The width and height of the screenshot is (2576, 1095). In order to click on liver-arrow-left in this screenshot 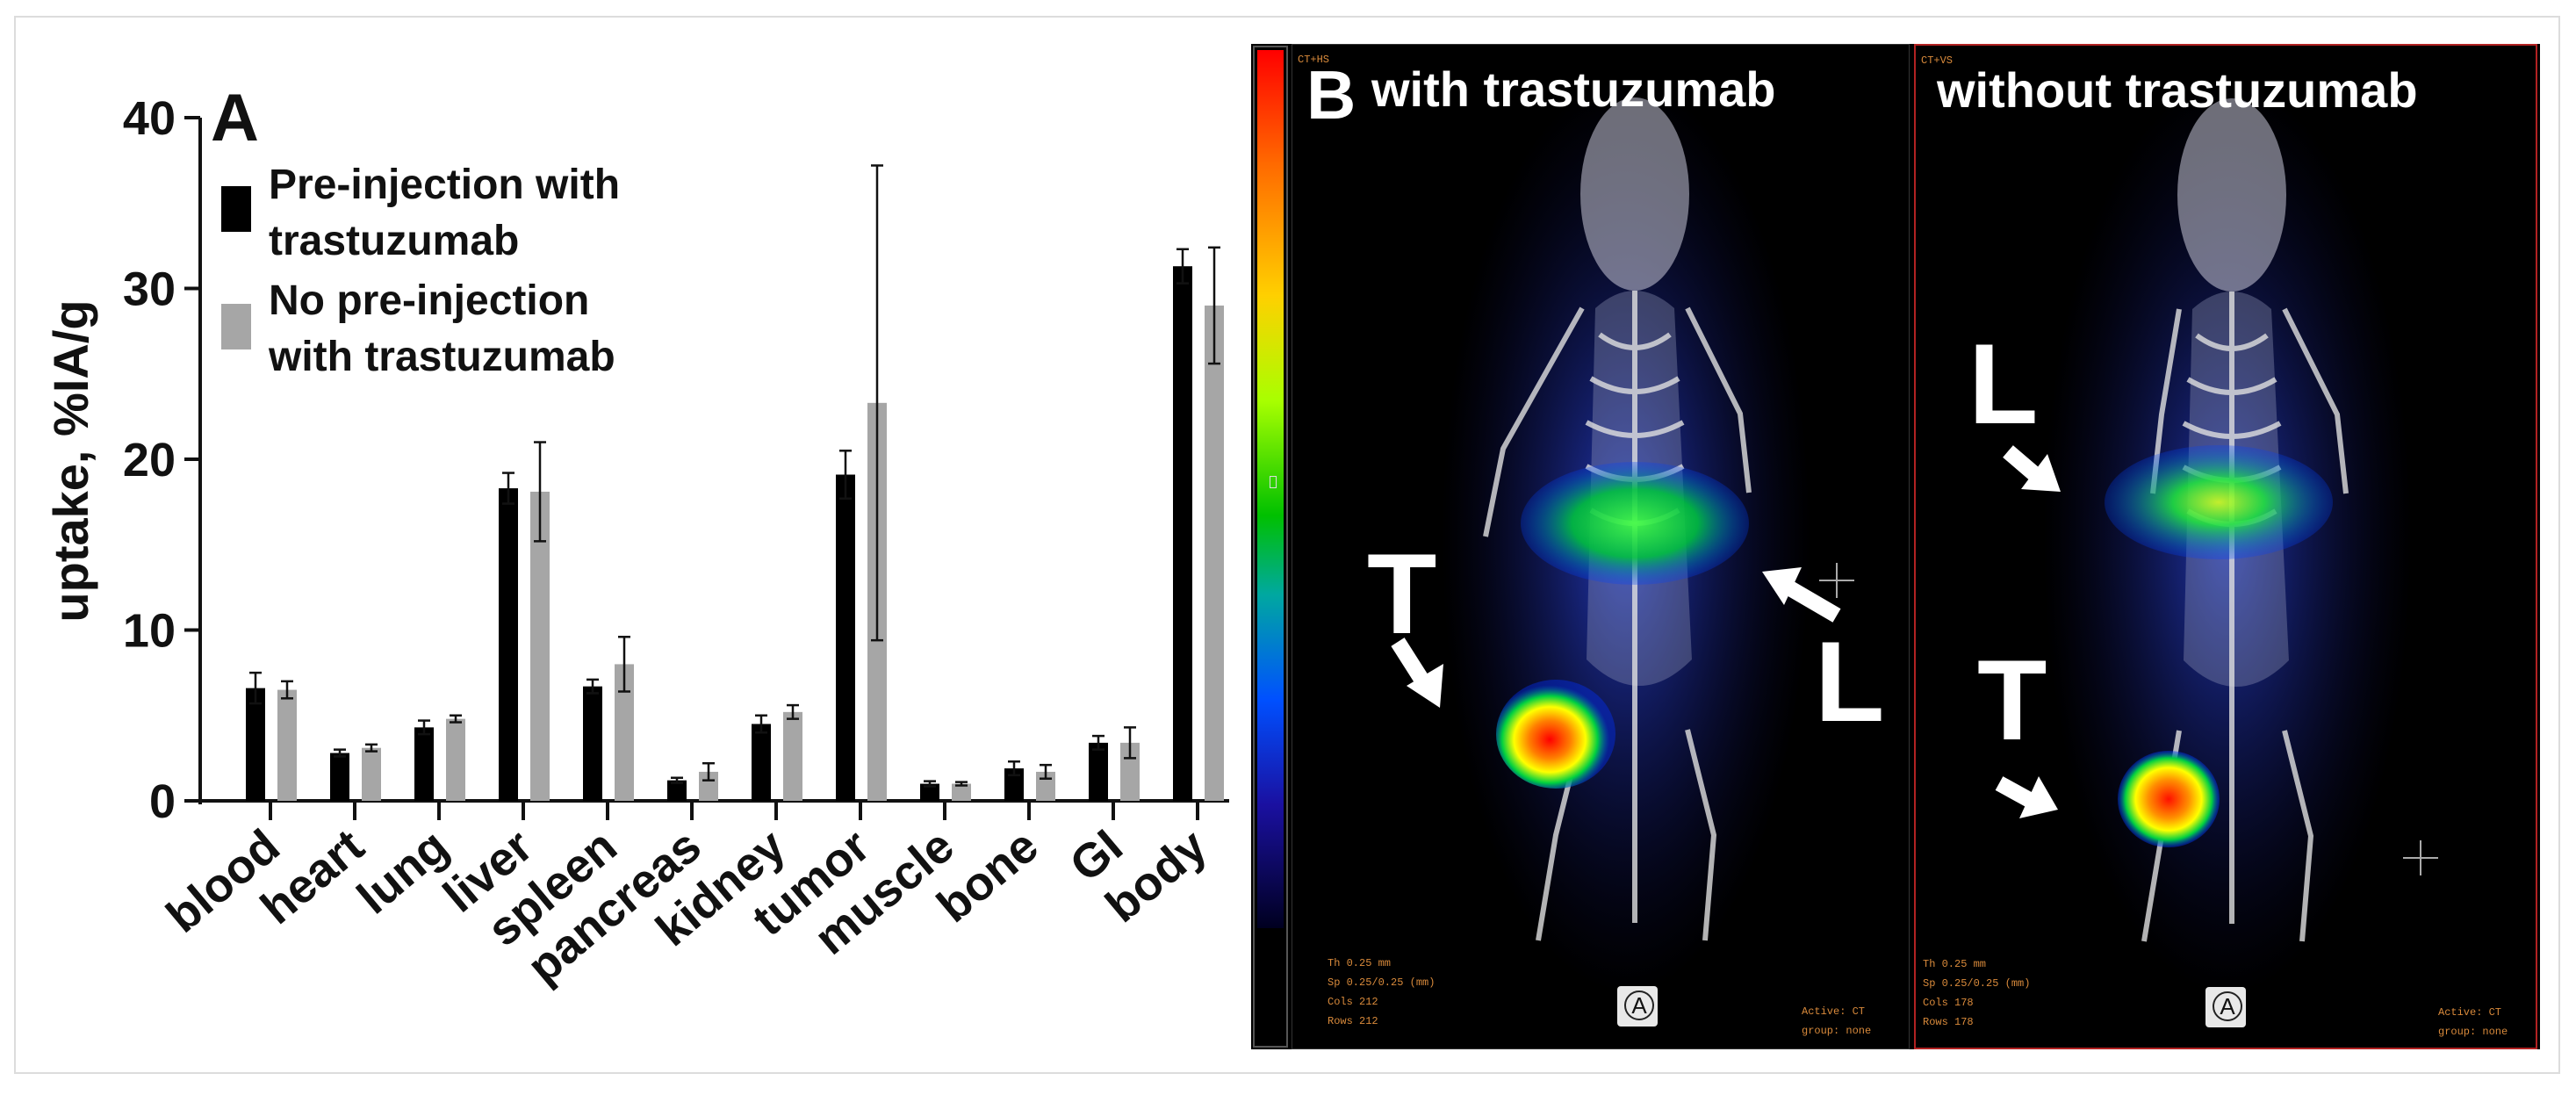, I will do `click(1810, 600)`.